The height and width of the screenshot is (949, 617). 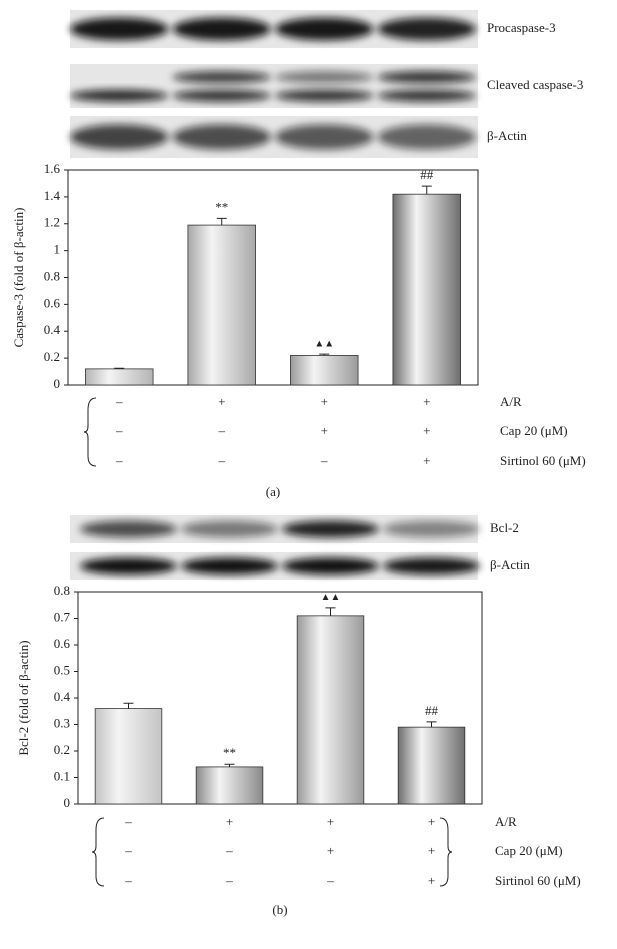 I want to click on blot-label: Procaspase-3, so click(x=521, y=27).